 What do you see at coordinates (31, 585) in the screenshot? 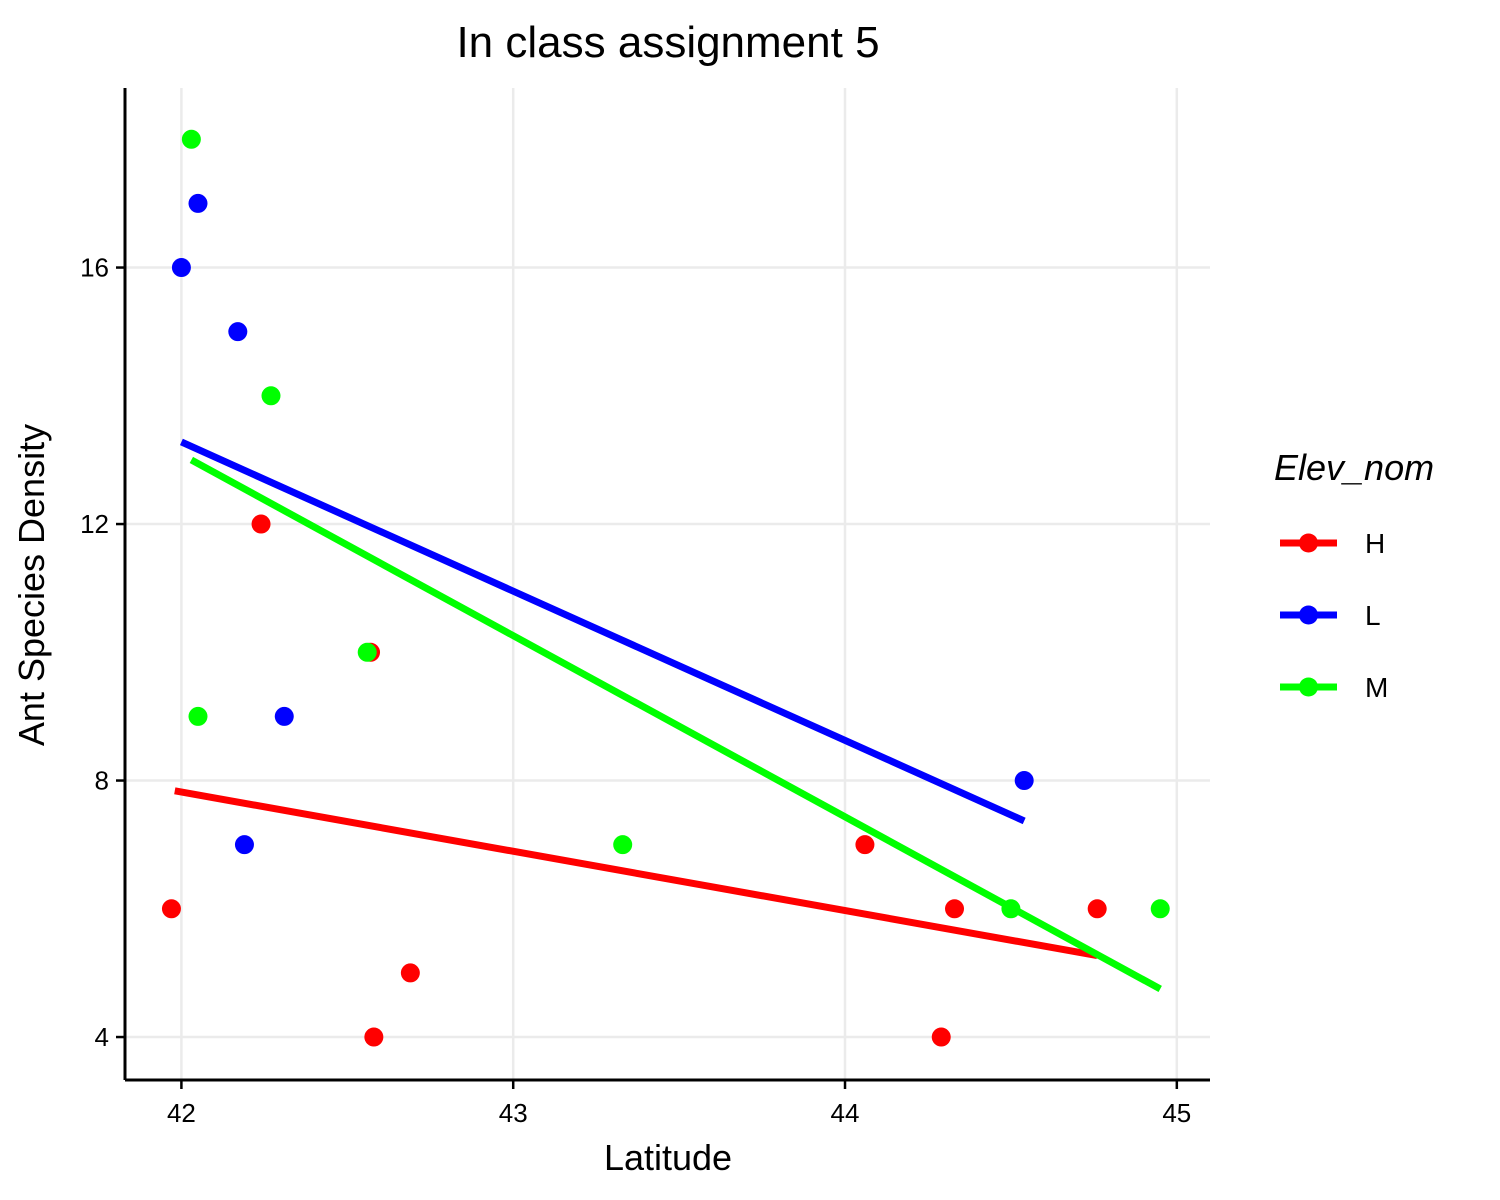
I see `y-axis-title: Ant Species Density` at bounding box center [31, 585].